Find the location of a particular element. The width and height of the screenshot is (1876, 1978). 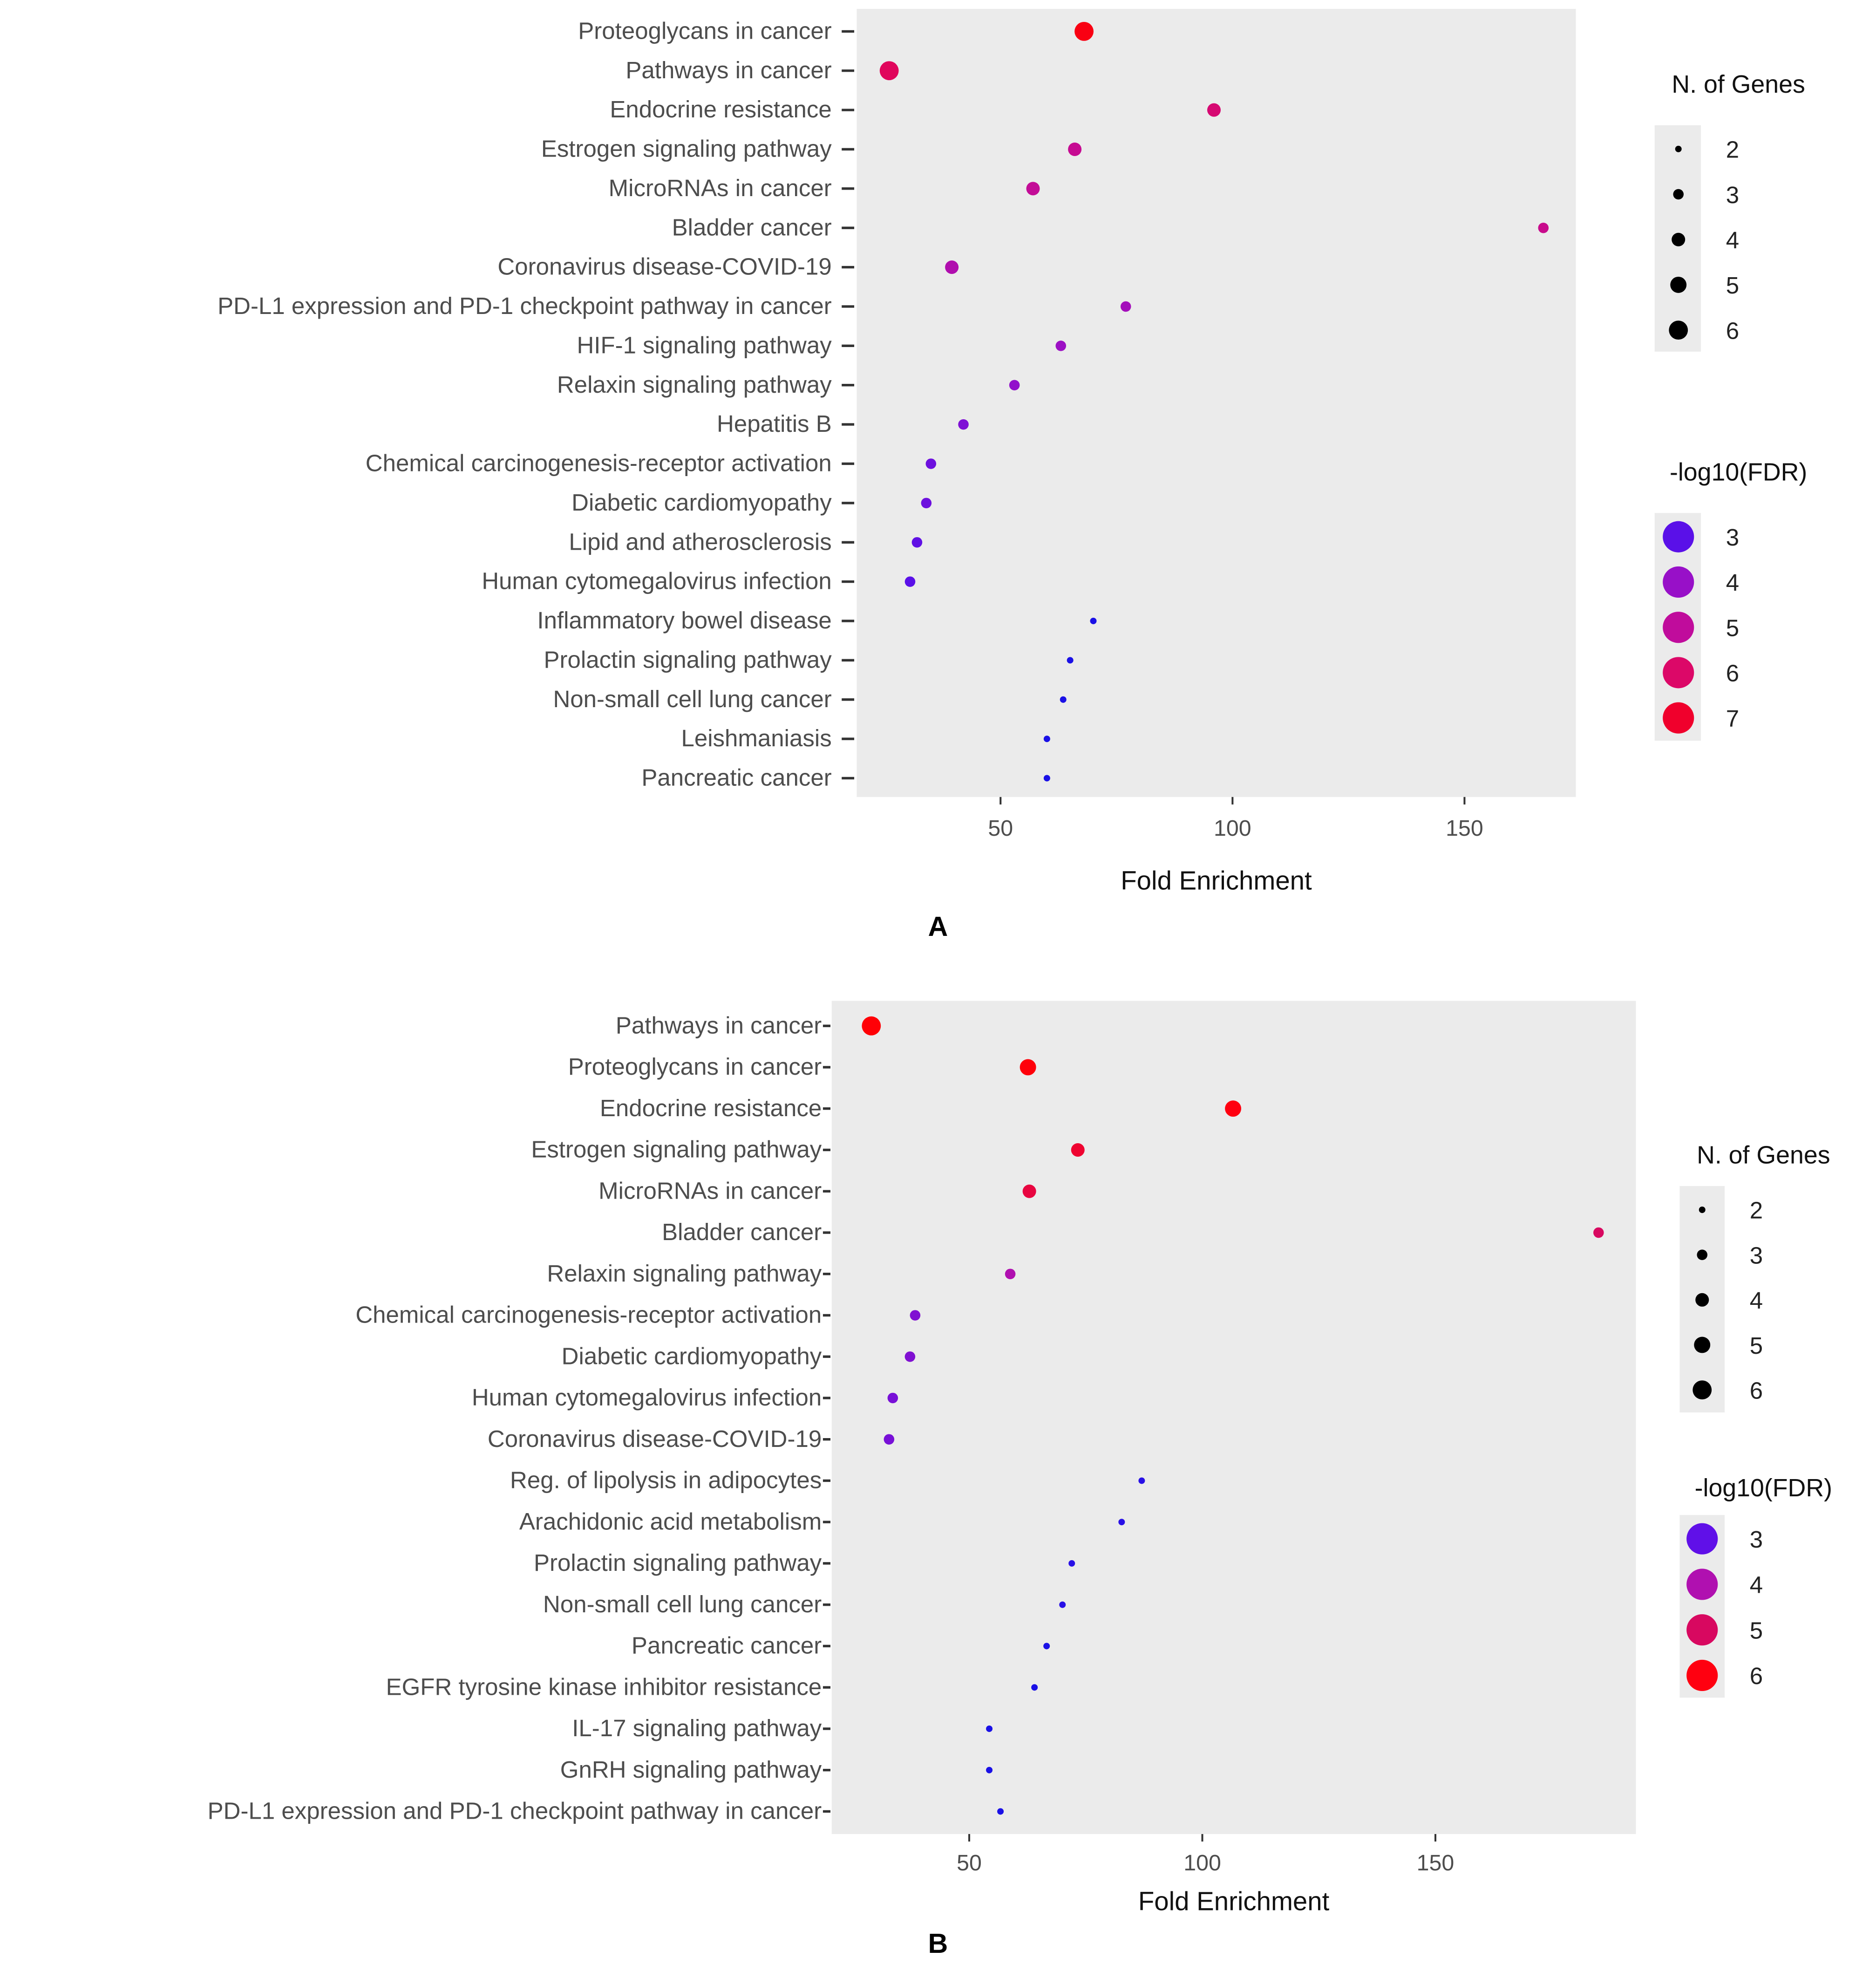

y-tick-label: Diabetic cardiomyopathy is located at coordinates (692, 1356).